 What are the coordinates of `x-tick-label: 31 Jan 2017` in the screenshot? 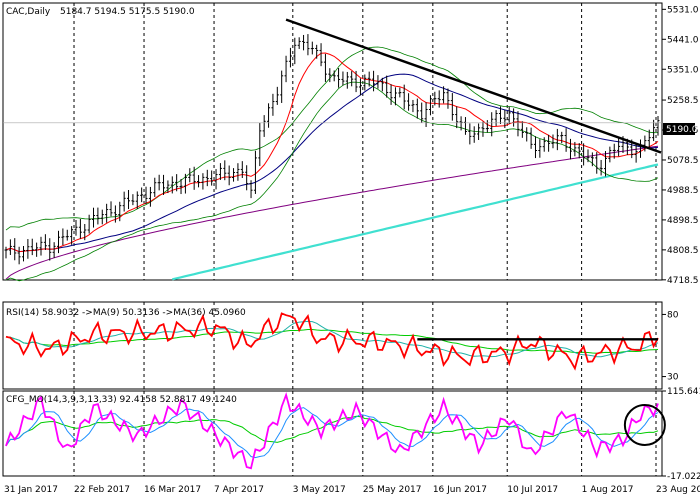 It's located at (31, 490).